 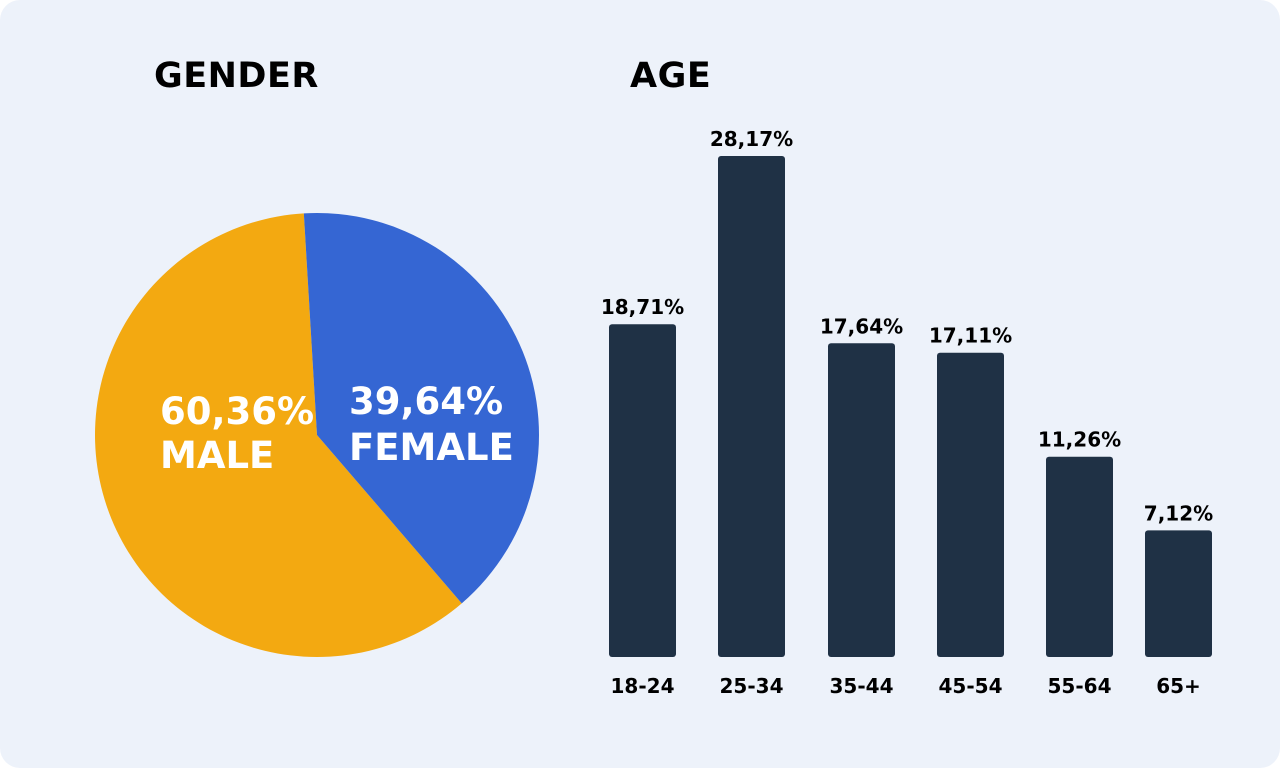 What do you see at coordinates (752, 686) in the screenshot?
I see `age-category-label: 25-34` at bounding box center [752, 686].